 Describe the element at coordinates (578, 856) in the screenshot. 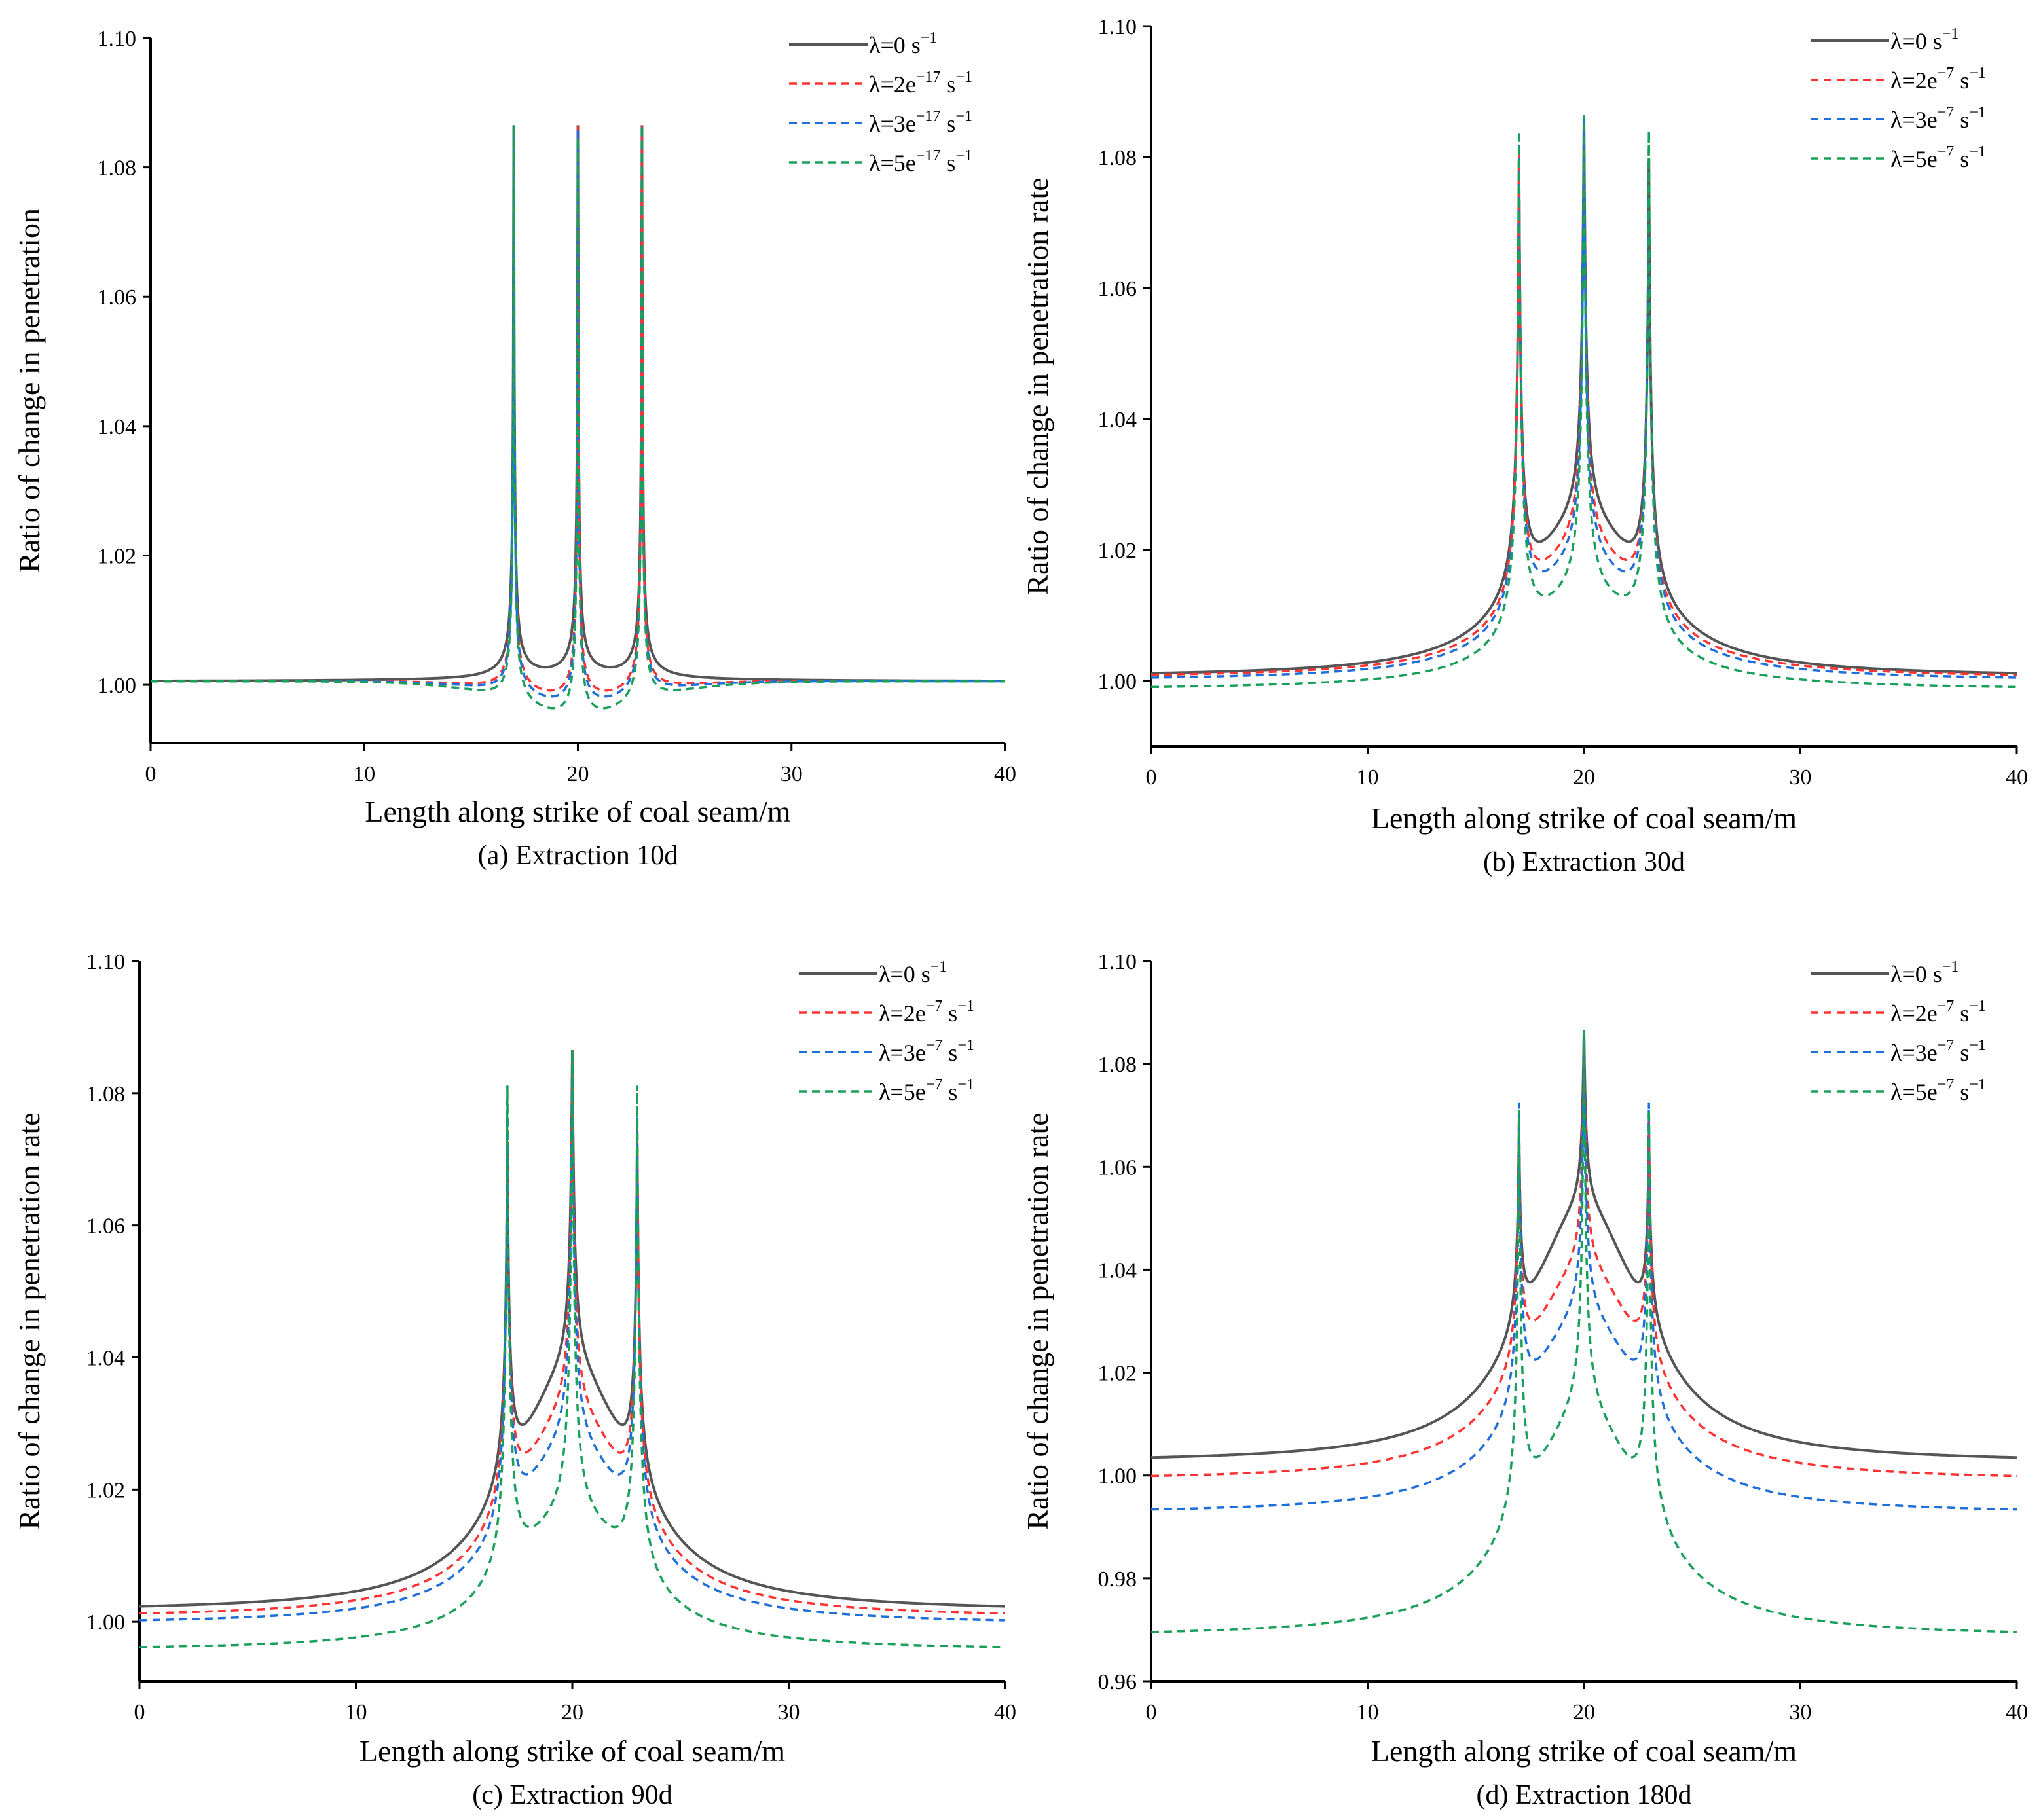

I see `panel-caption: (a) Extraction 10d` at that location.